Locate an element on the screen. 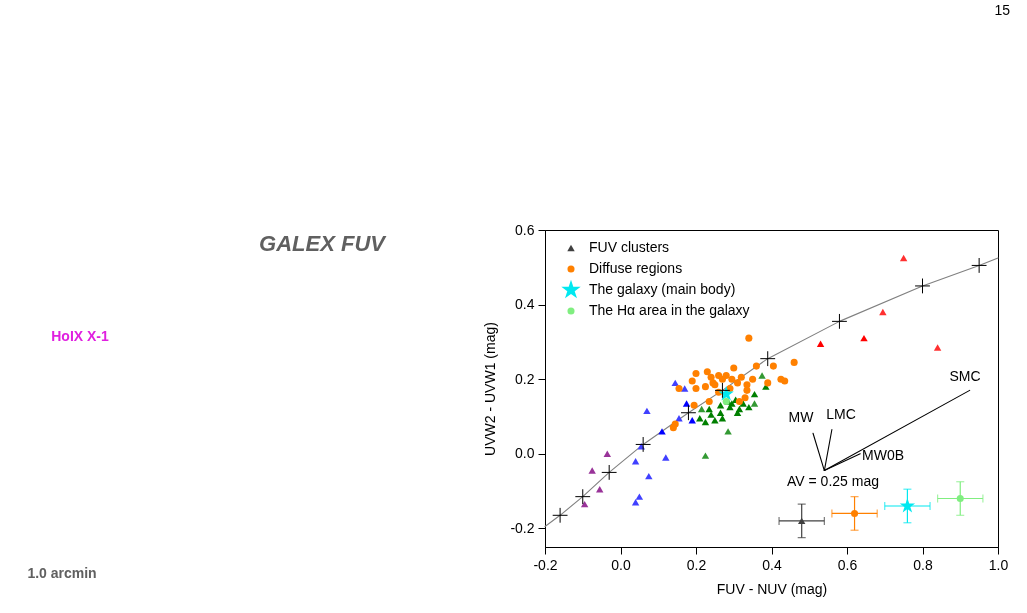  x-tick-label: 0.4 is located at coordinates (772, 564).